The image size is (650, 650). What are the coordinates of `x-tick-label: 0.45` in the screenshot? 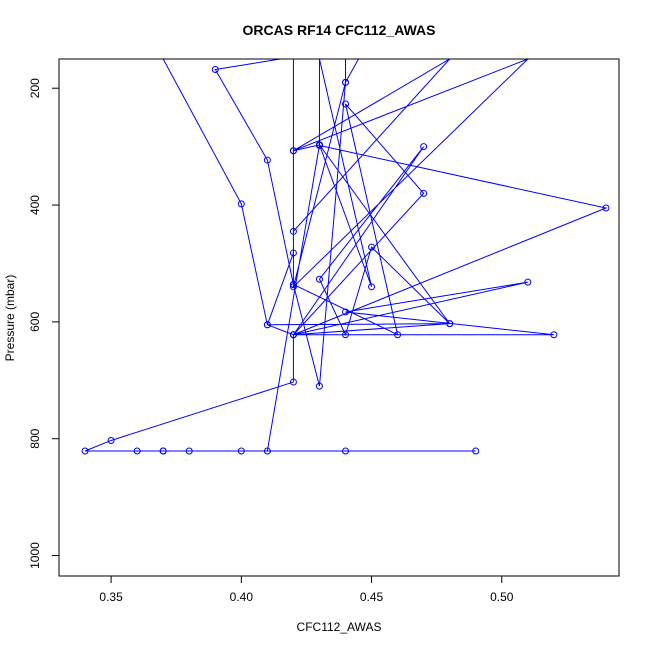 It's located at (372, 597).